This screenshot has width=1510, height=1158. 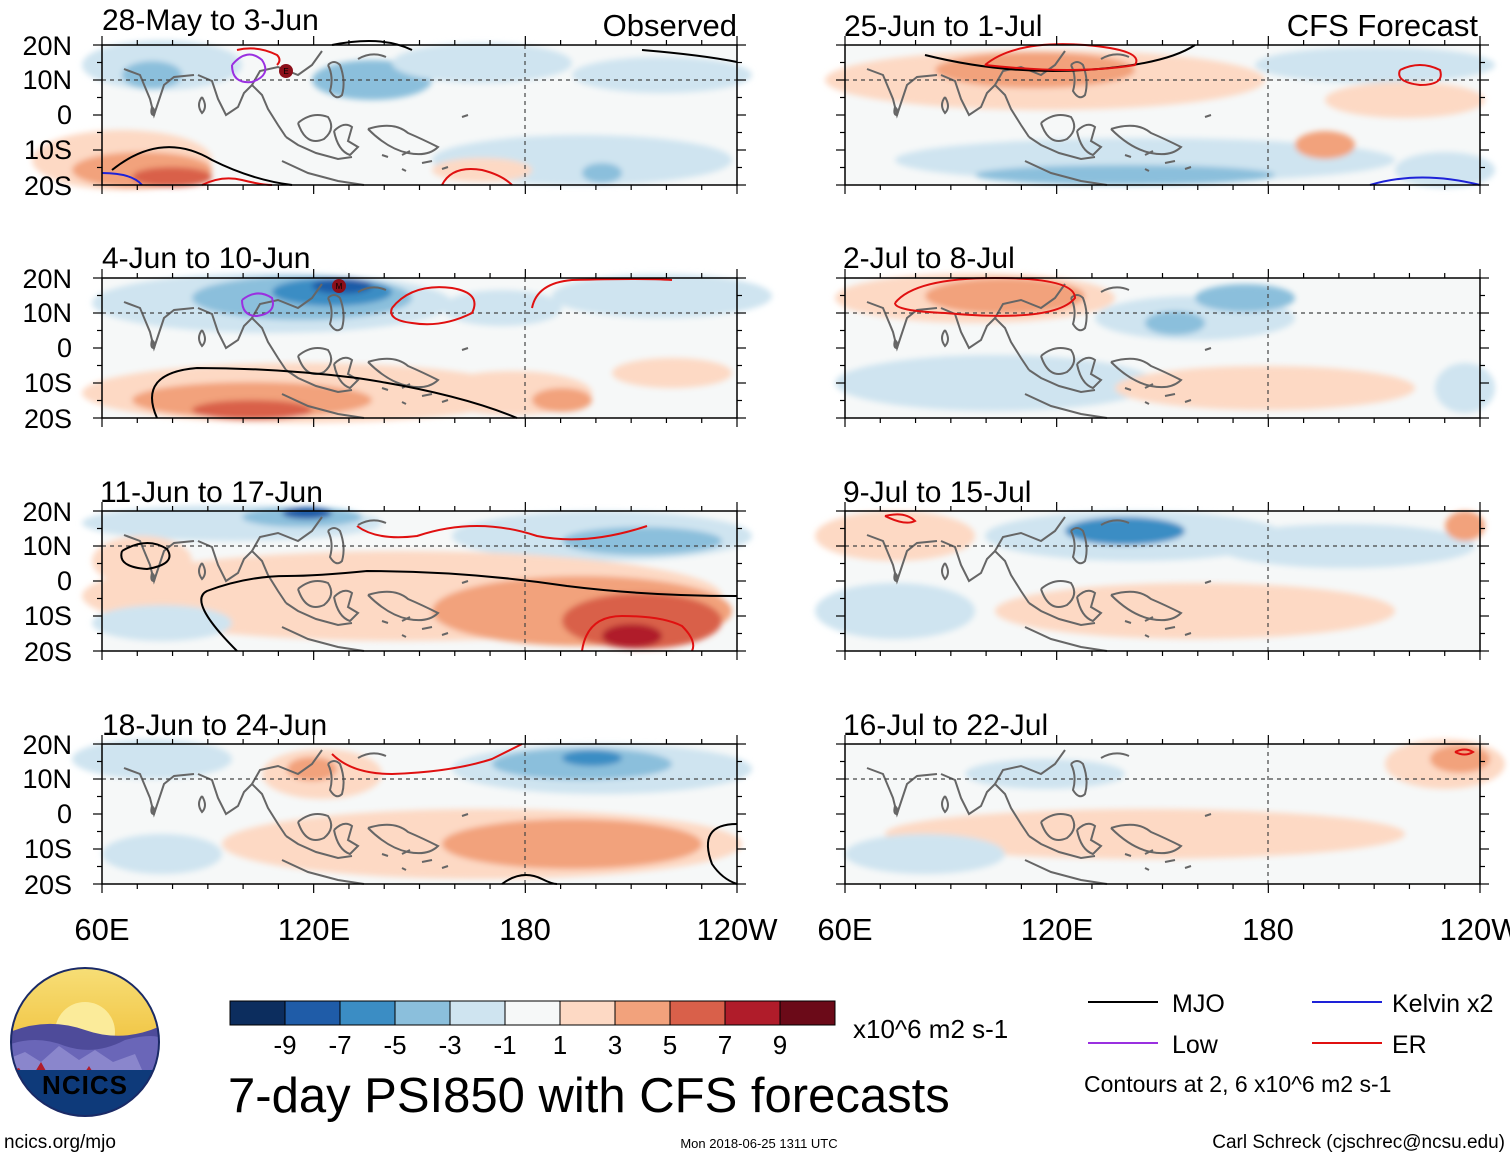 I want to click on period-label: 28-May to 3-Jun, so click(x=210, y=20).